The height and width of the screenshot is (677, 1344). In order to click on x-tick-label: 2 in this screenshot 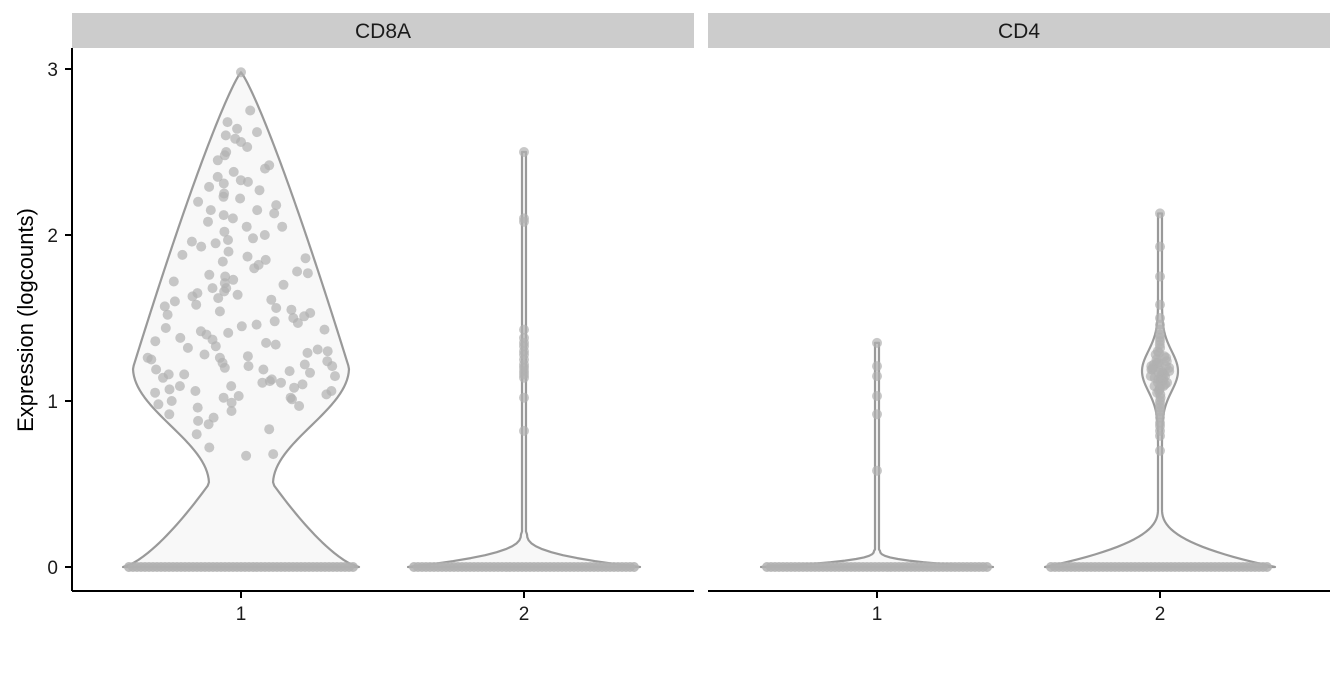, I will do `click(1160, 614)`.